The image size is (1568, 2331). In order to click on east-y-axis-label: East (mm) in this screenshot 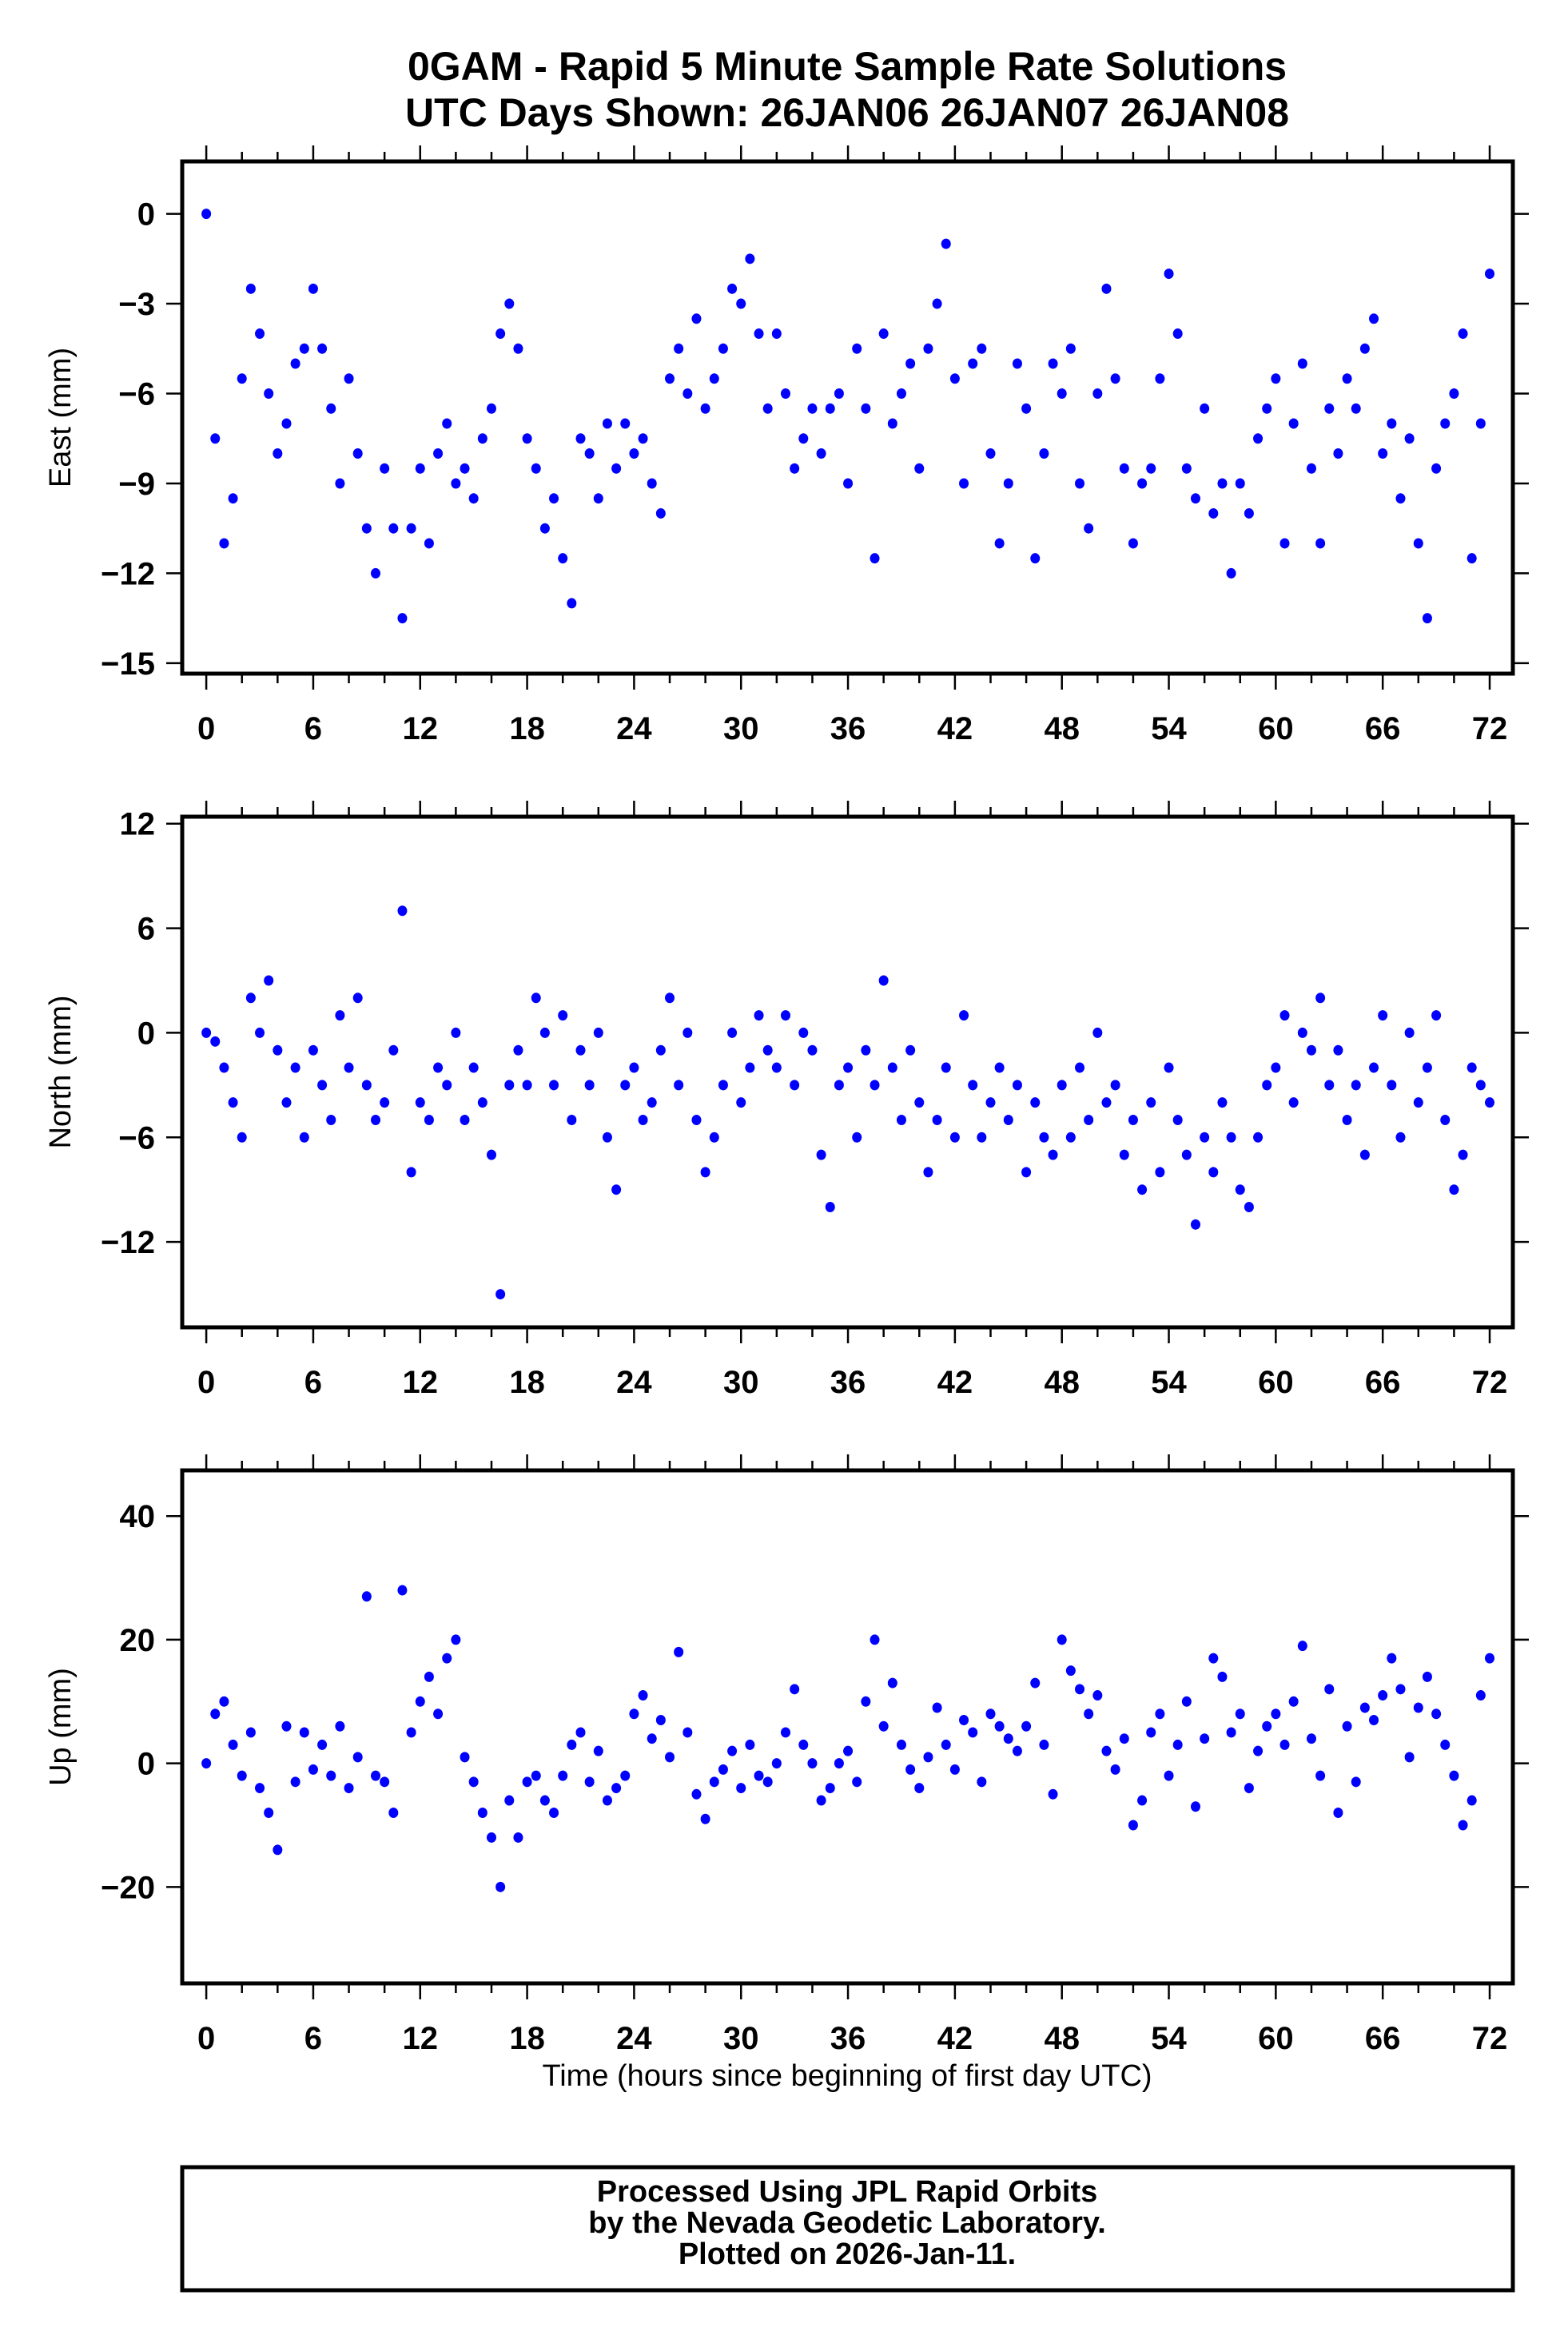, I will do `click(61, 417)`.